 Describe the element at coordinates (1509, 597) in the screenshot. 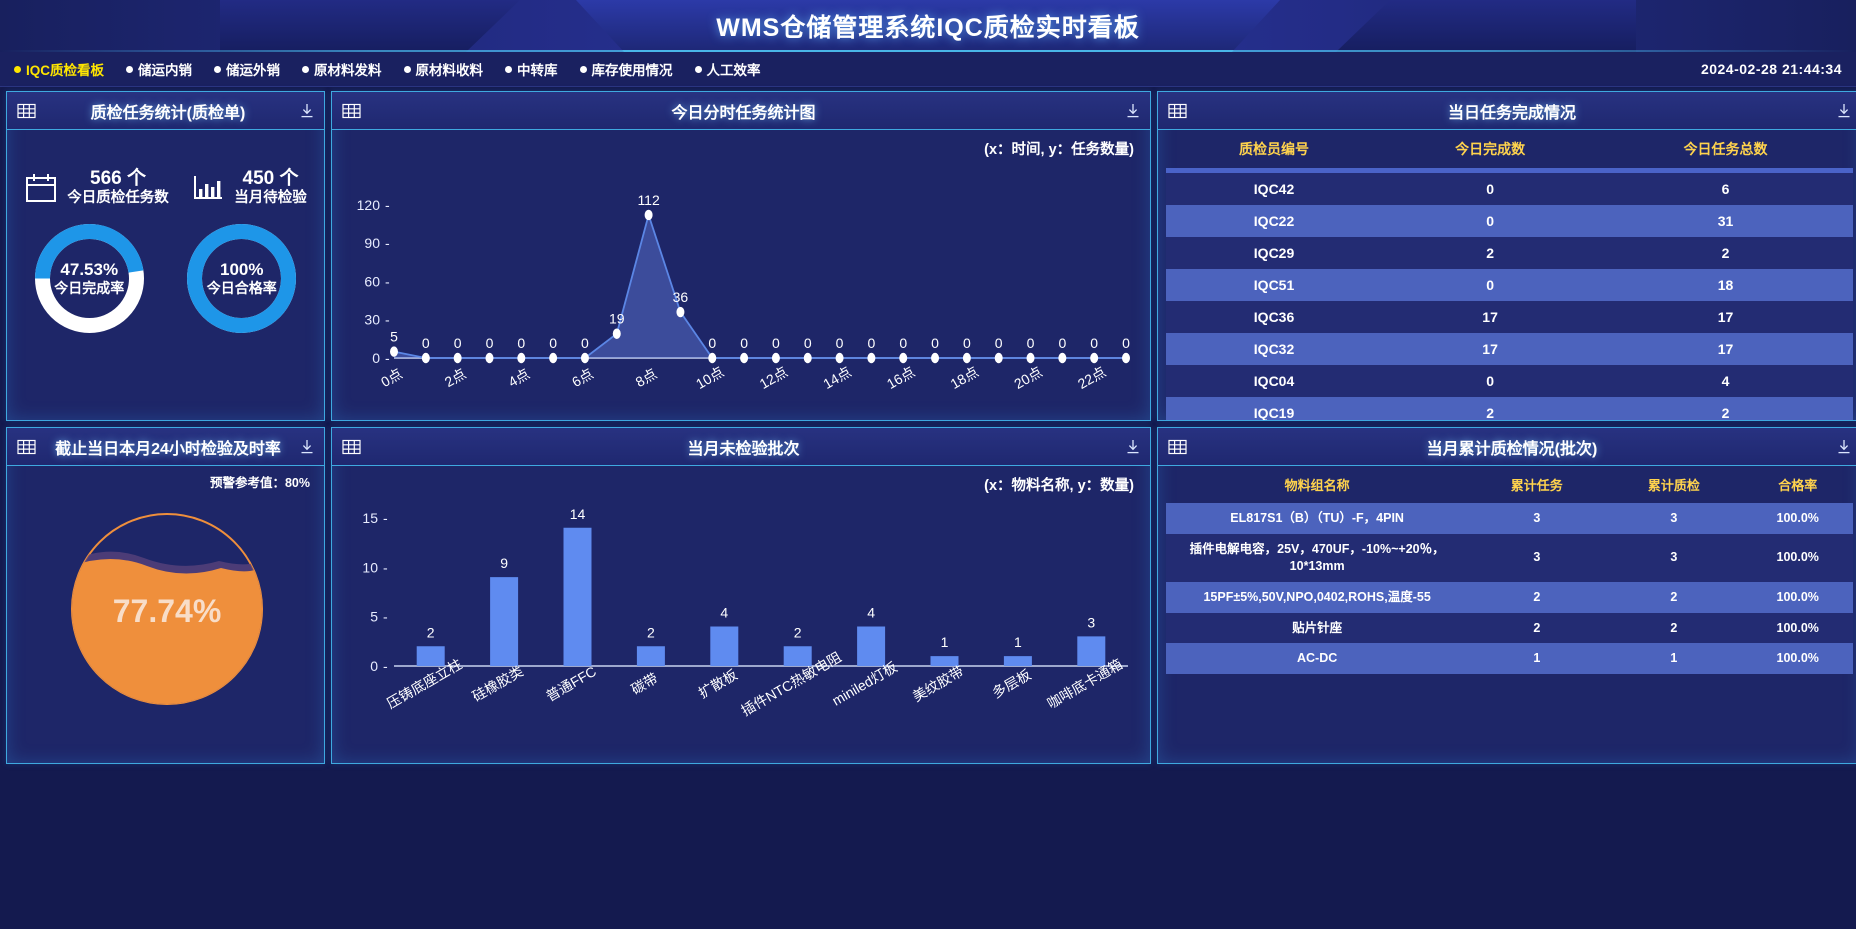

I see `table-row: 15PF±5%,50V,NPO,0402,ROHS,温度-55 2 2 100.0%` at that location.